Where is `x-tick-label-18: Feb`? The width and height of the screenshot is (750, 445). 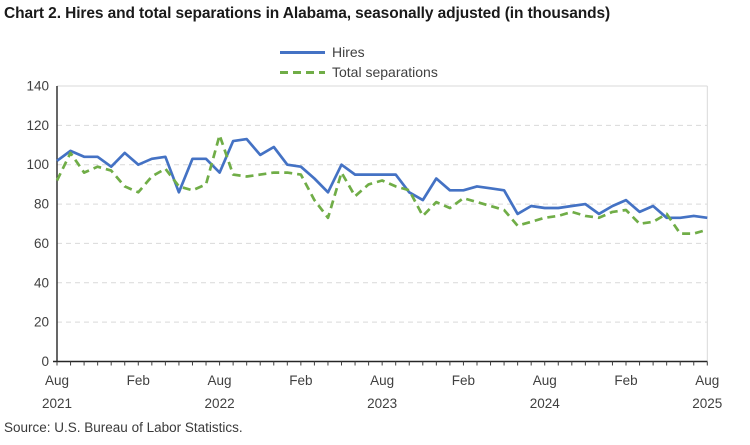
x-tick-label-18: Feb is located at coordinates (300, 380).